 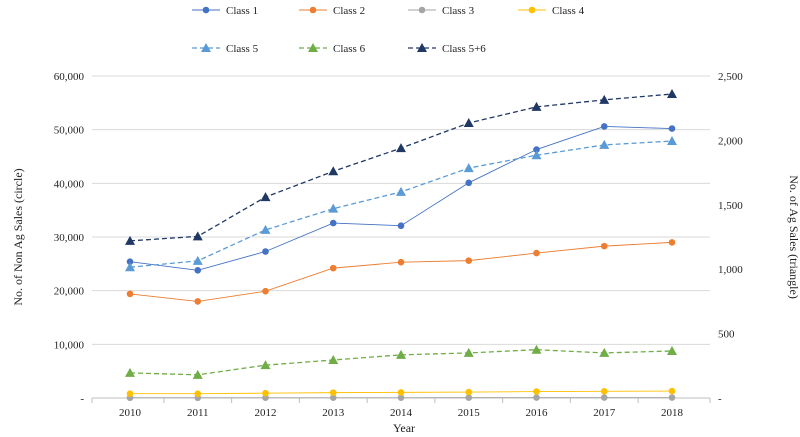 I want to click on left-y-tick-label: -, so click(x=82, y=399).